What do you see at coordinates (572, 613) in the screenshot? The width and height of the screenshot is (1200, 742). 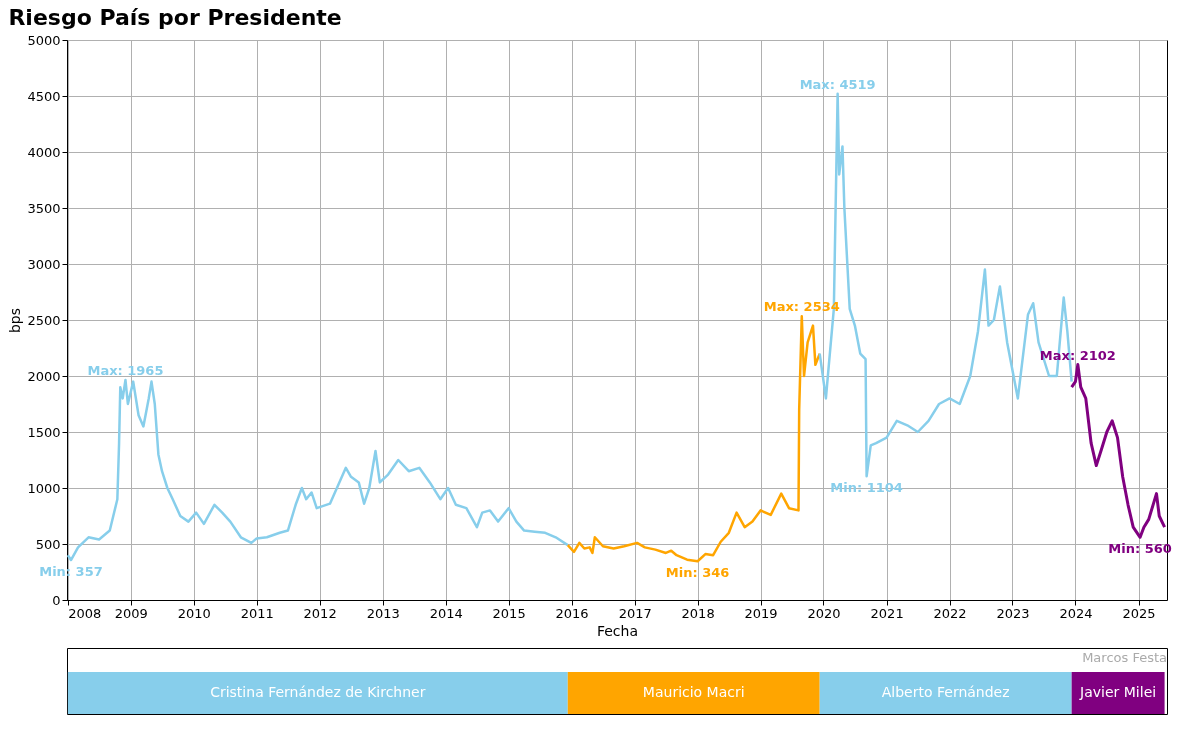 I see `x-tick-label: 2016` at bounding box center [572, 613].